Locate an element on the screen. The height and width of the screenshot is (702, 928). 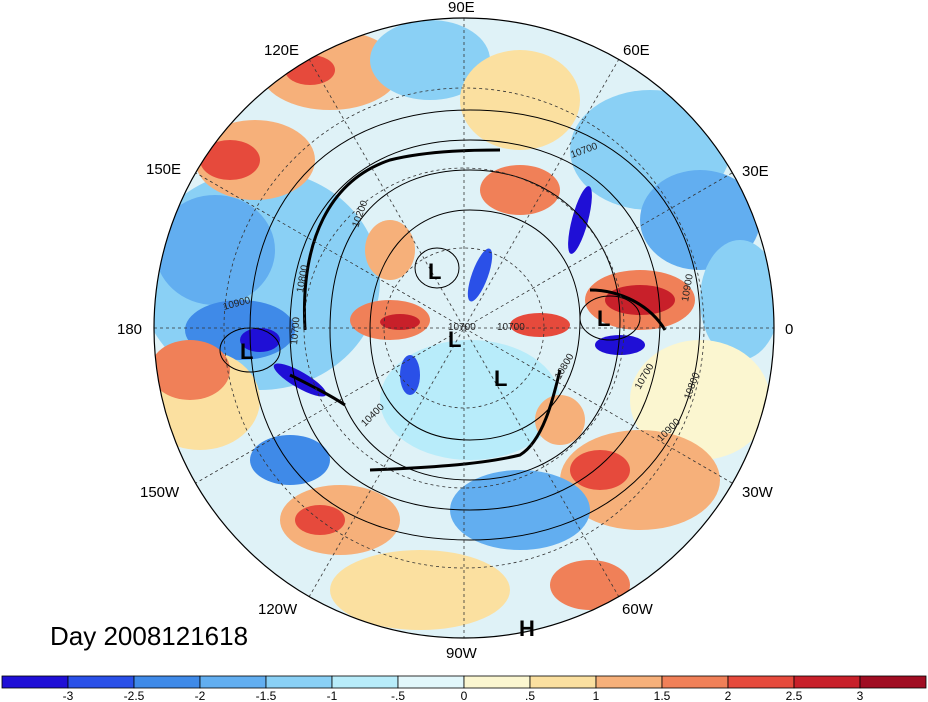
contour-inner is located at coordinates (475, 325).